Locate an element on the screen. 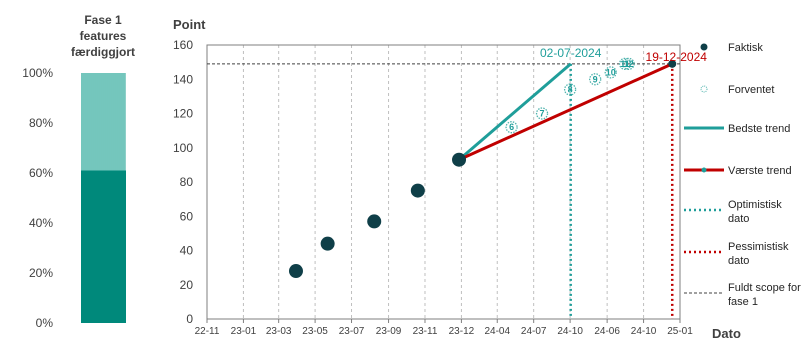 Image resolution: width=804 pixels, height=339 pixels. legend-label: Bedste trend is located at coordinates (759, 129).